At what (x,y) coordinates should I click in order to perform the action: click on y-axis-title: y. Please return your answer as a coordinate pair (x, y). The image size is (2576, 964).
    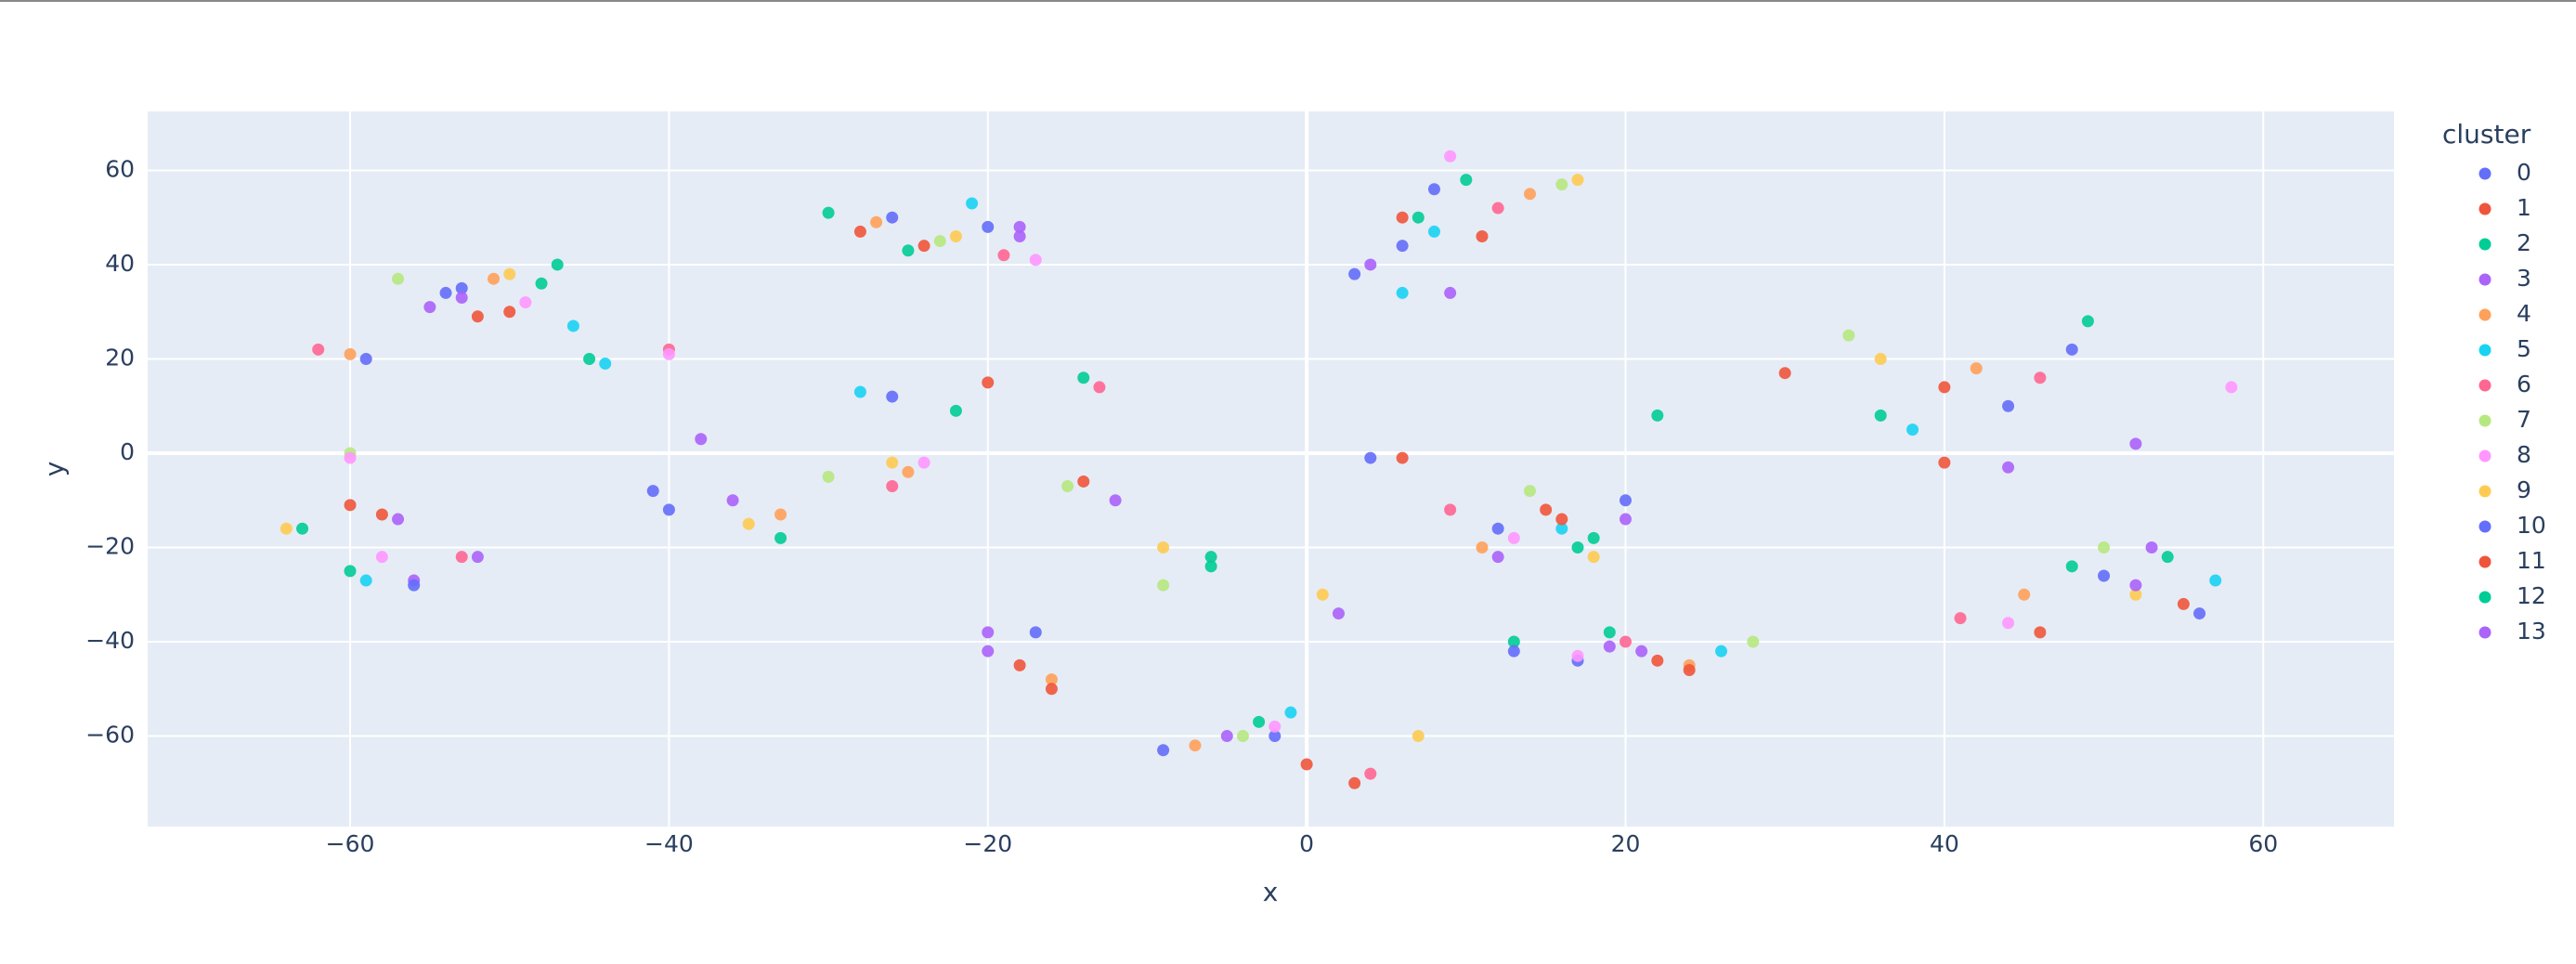
    Looking at the image, I should click on (54, 469).